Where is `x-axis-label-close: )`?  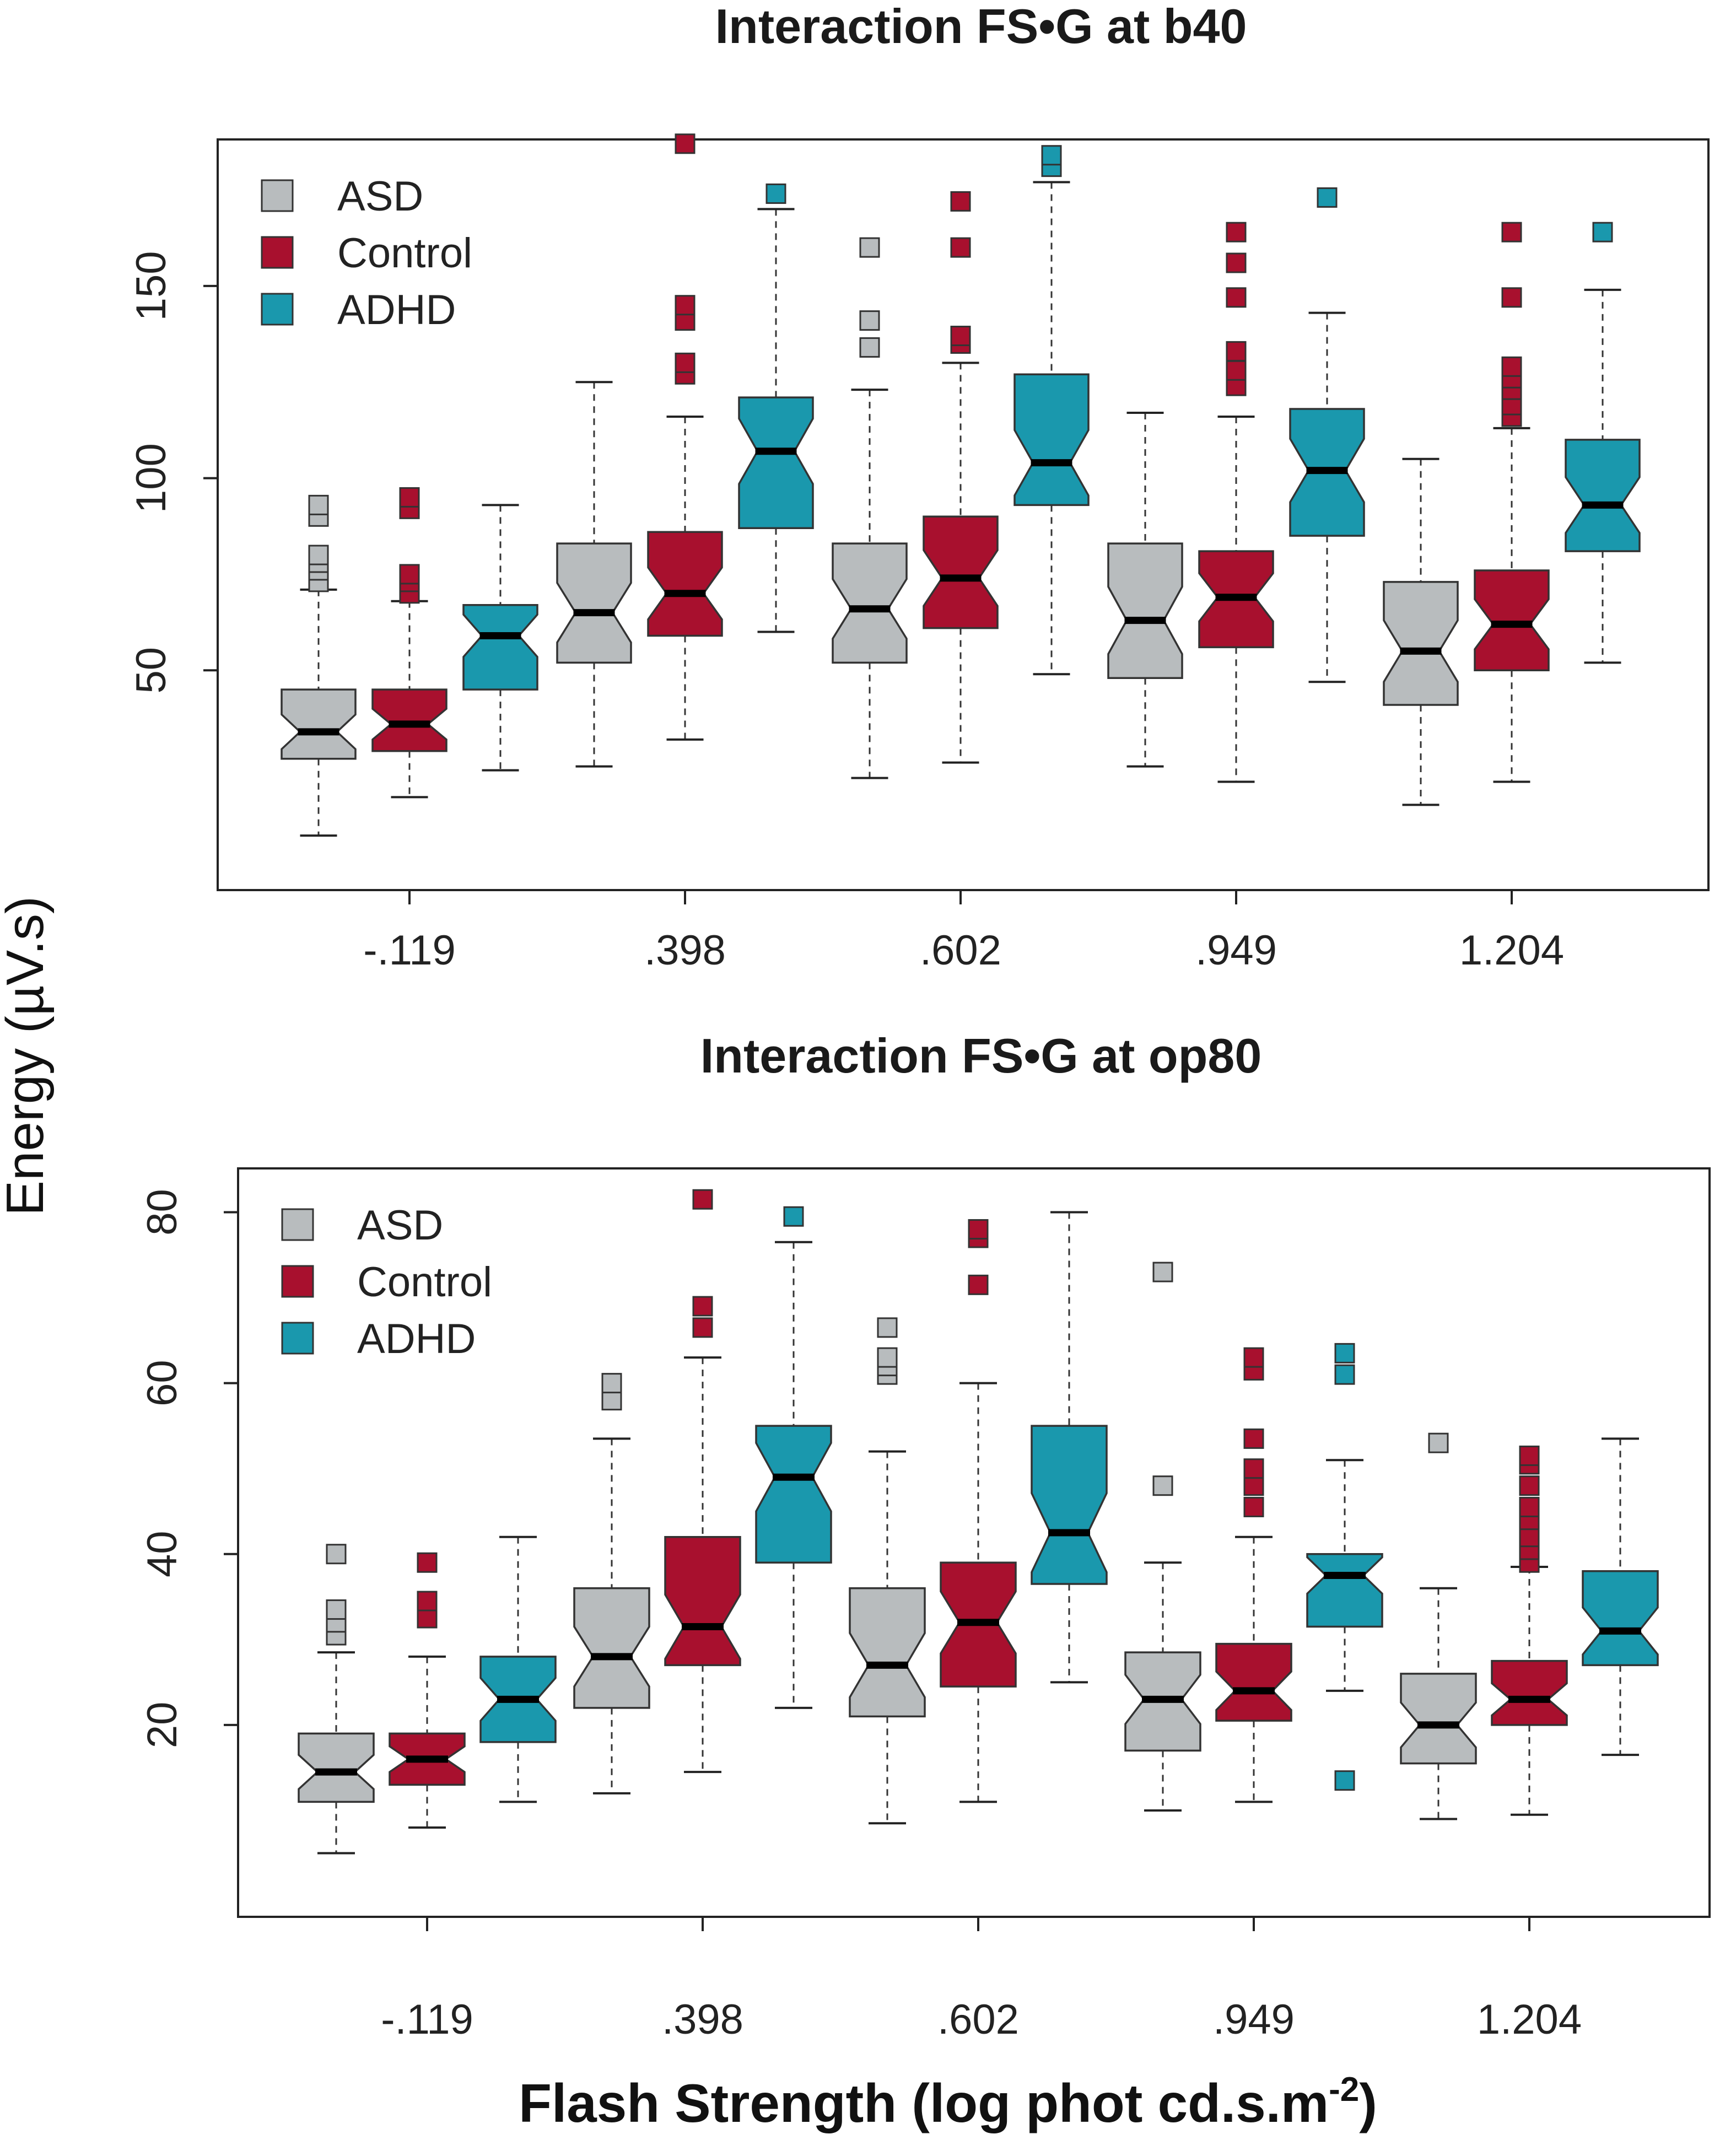 x-axis-label-close: ) is located at coordinates (1368, 2103).